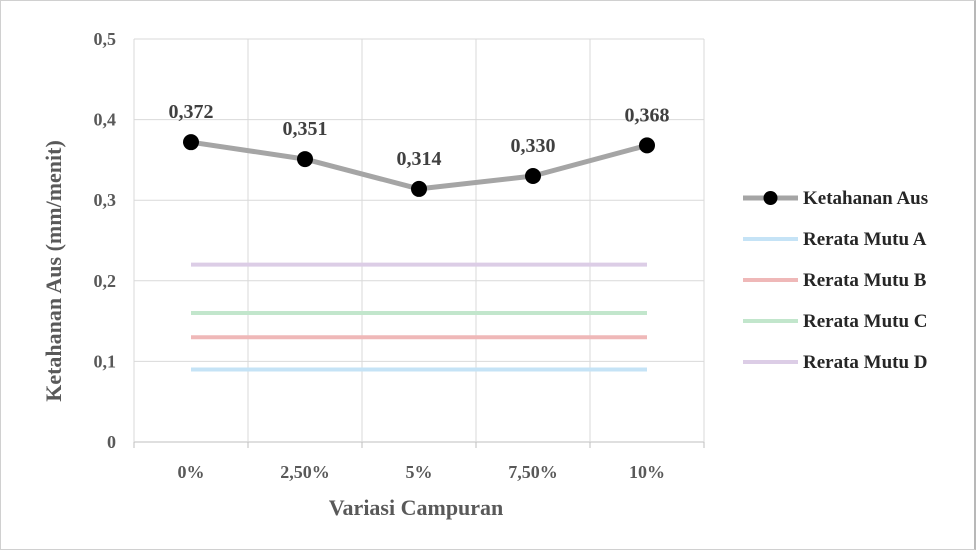 This screenshot has height=556, width=976. What do you see at coordinates (191, 112) in the screenshot?
I see `data-label: 0,372` at bounding box center [191, 112].